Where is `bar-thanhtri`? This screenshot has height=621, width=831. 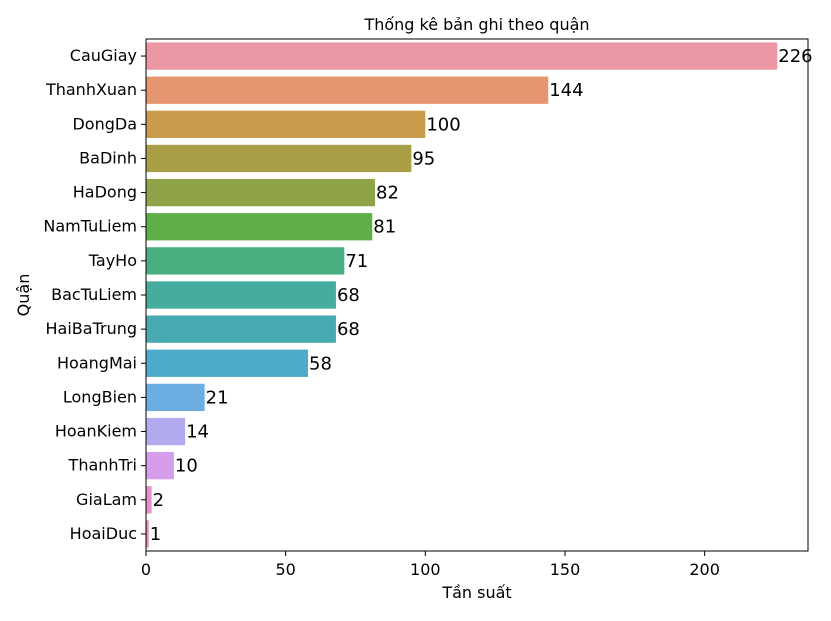
bar-thanhtri is located at coordinates (160, 466).